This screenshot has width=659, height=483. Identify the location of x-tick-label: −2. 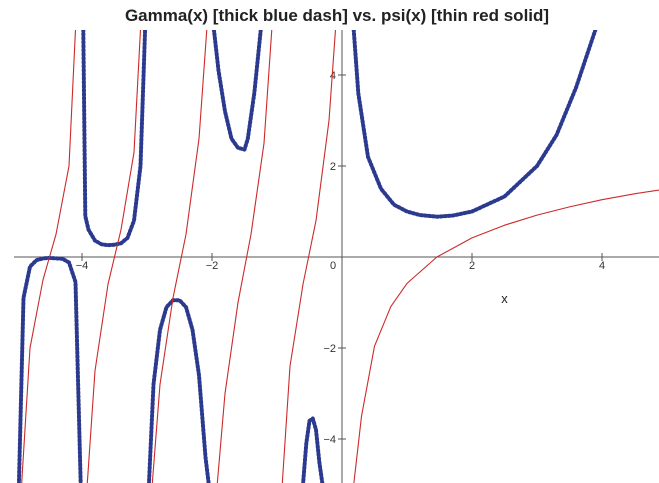
(212, 266).